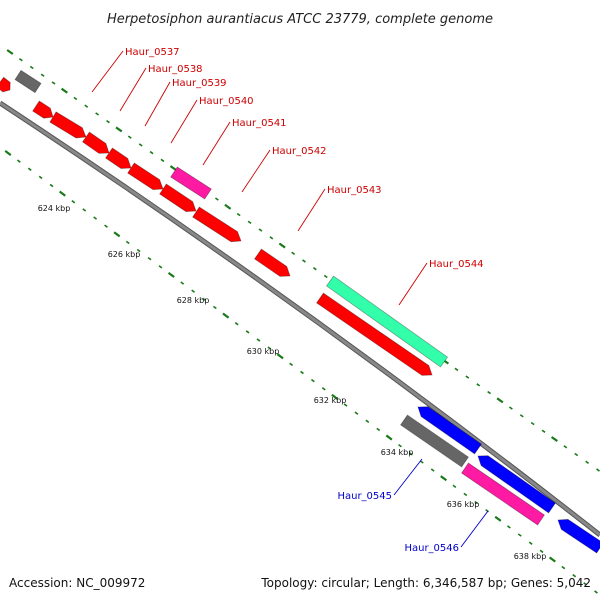  What do you see at coordinates (54, 208) in the screenshot?
I see `tick-label: 624 kbp` at bounding box center [54, 208].